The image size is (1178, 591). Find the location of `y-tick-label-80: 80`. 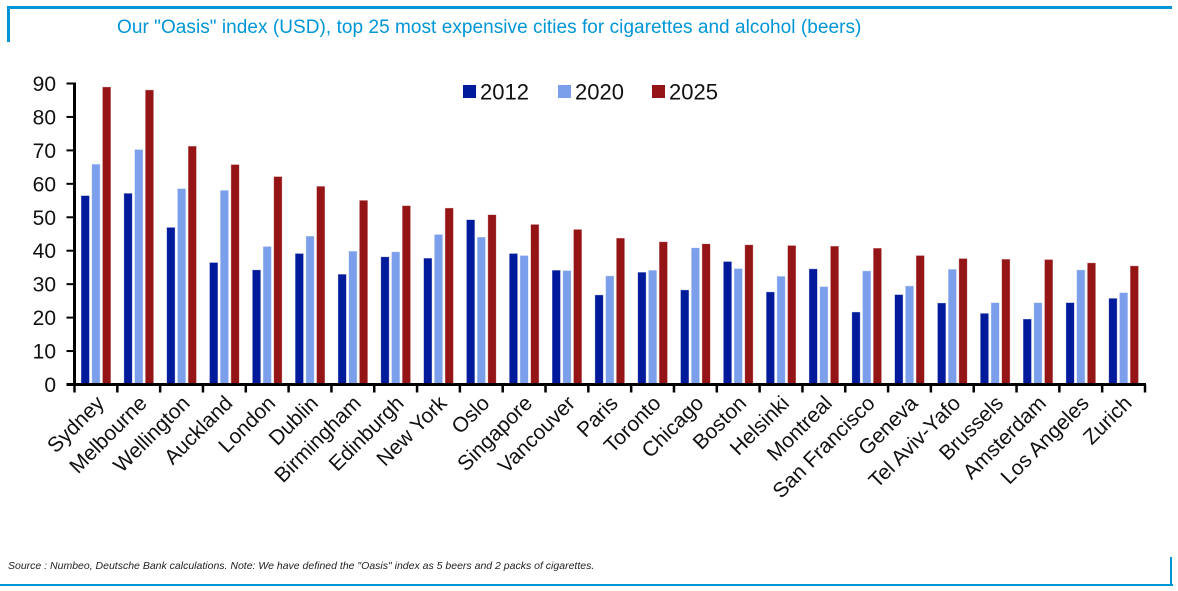

y-tick-label-80: 80 is located at coordinates (44, 117).